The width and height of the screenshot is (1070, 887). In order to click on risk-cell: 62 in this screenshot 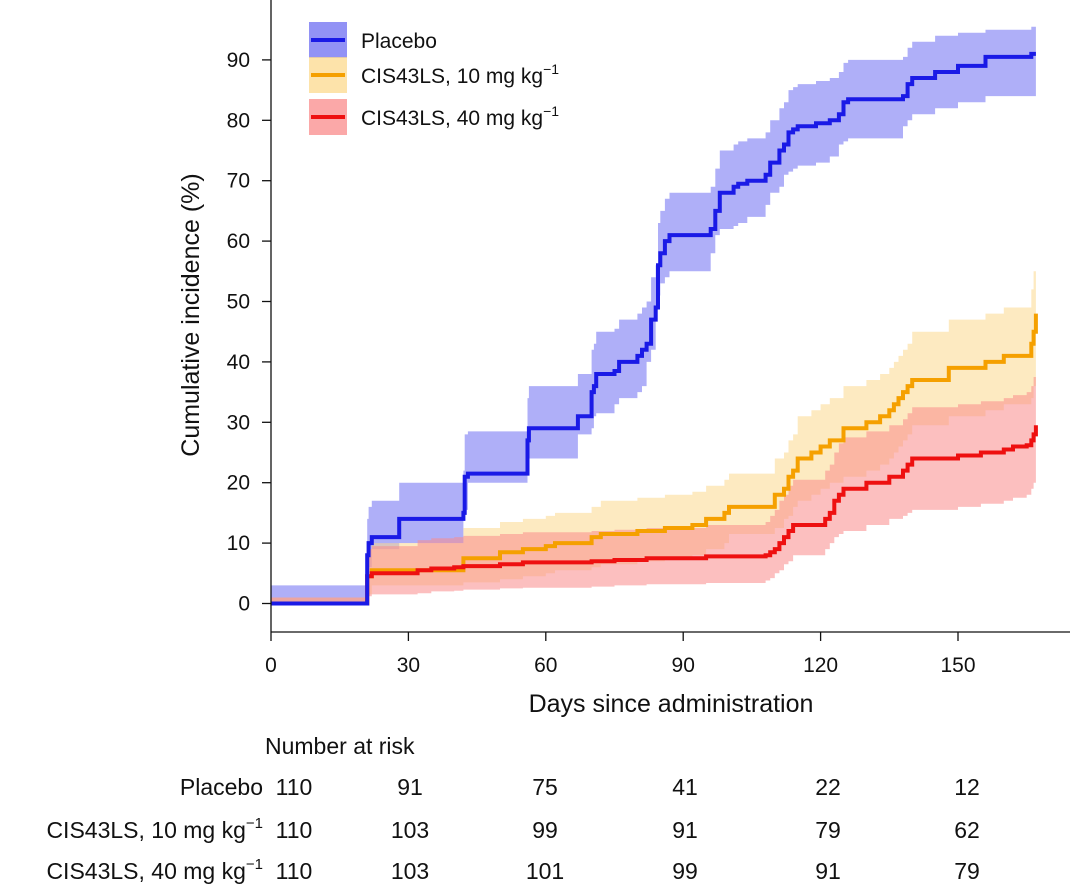, I will do `click(967, 830)`.